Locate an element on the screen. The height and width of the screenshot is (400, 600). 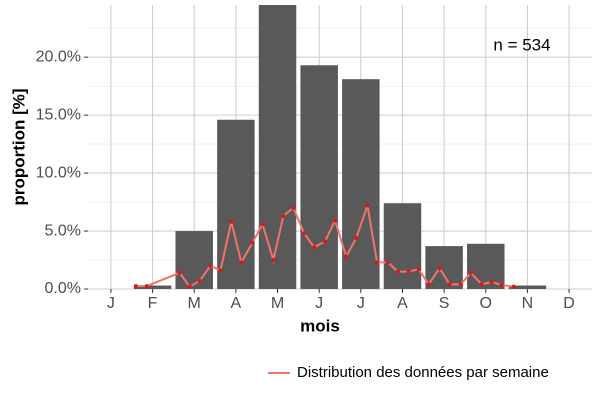
x-tick-label: N is located at coordinates (528, 303).